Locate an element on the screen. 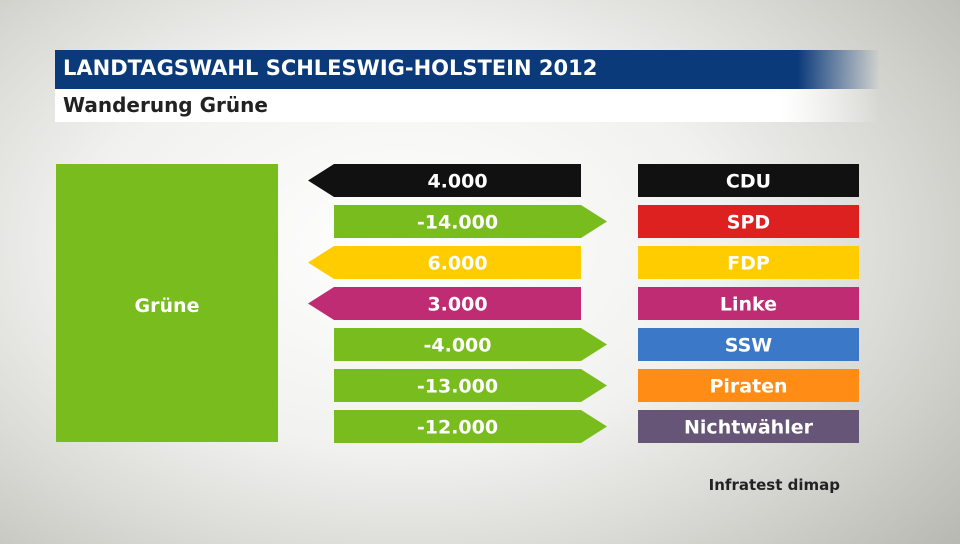 The height and width of the screenshot is (544, 960). party-label-cdu: CDU is located at coordinates (748, 182).